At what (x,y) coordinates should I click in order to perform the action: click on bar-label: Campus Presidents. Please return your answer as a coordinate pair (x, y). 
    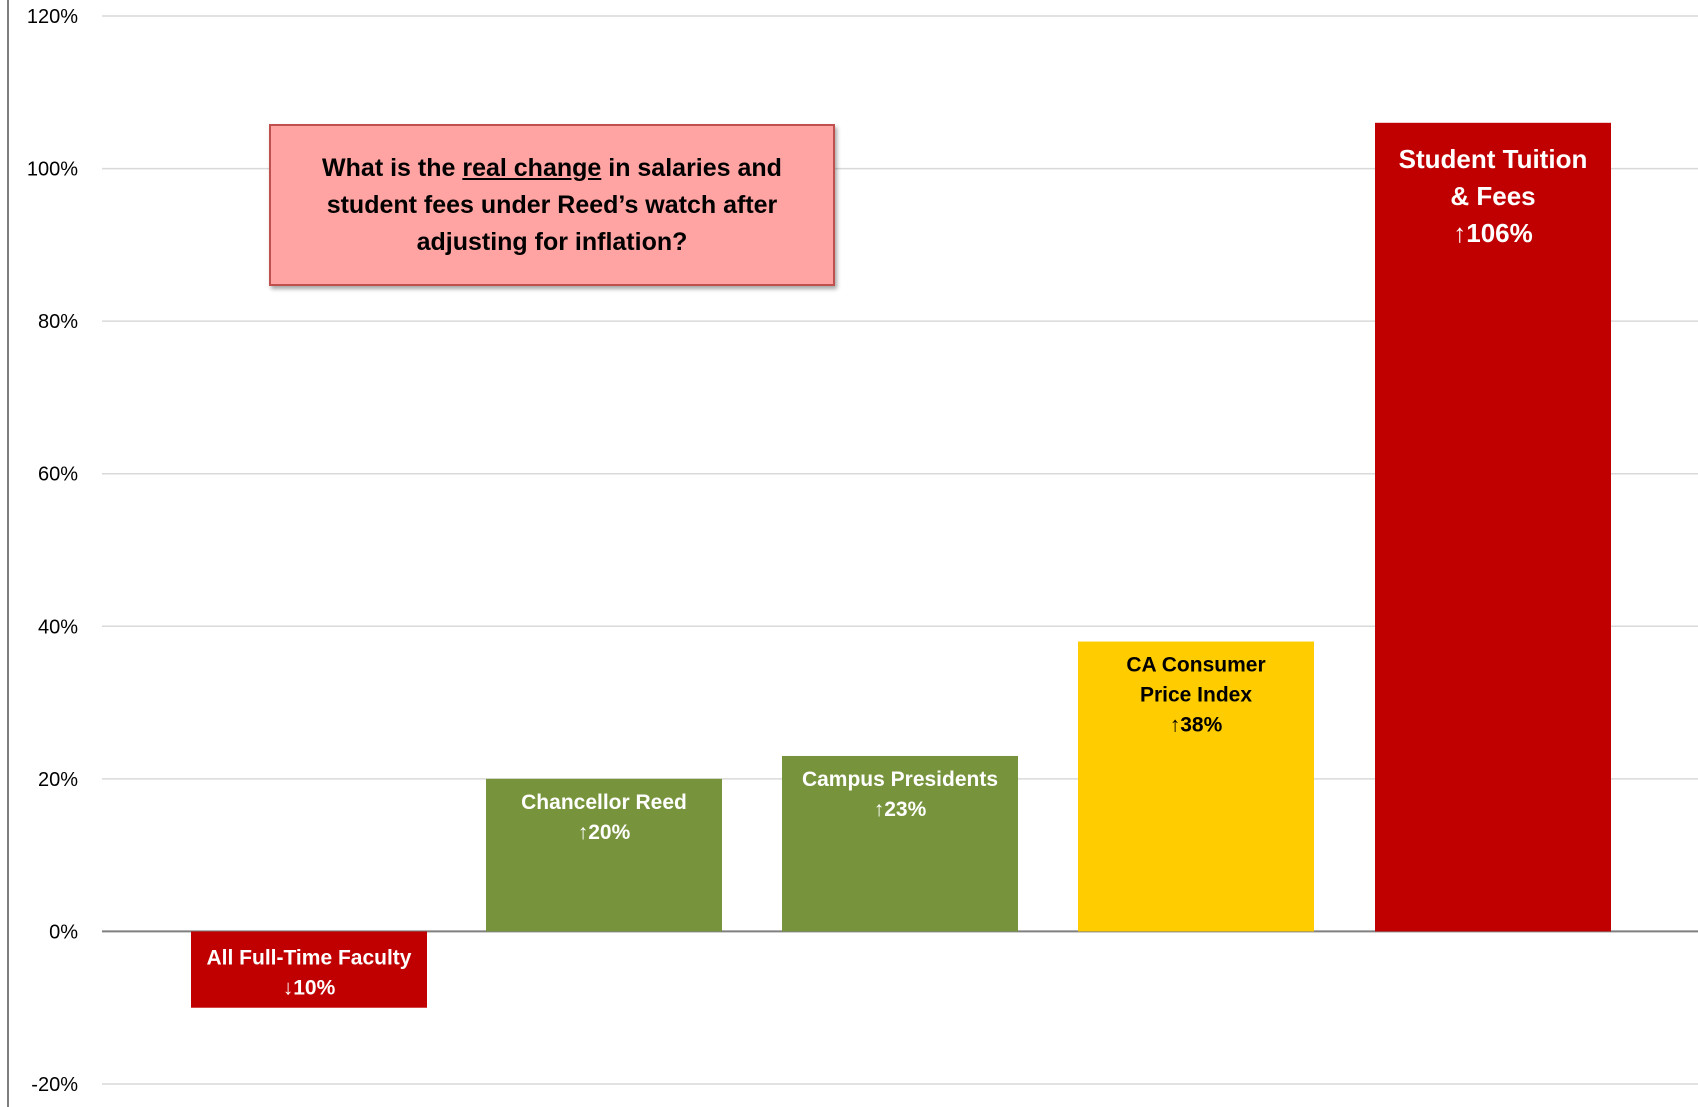
    Looking at the image, I should click on (900, 779).